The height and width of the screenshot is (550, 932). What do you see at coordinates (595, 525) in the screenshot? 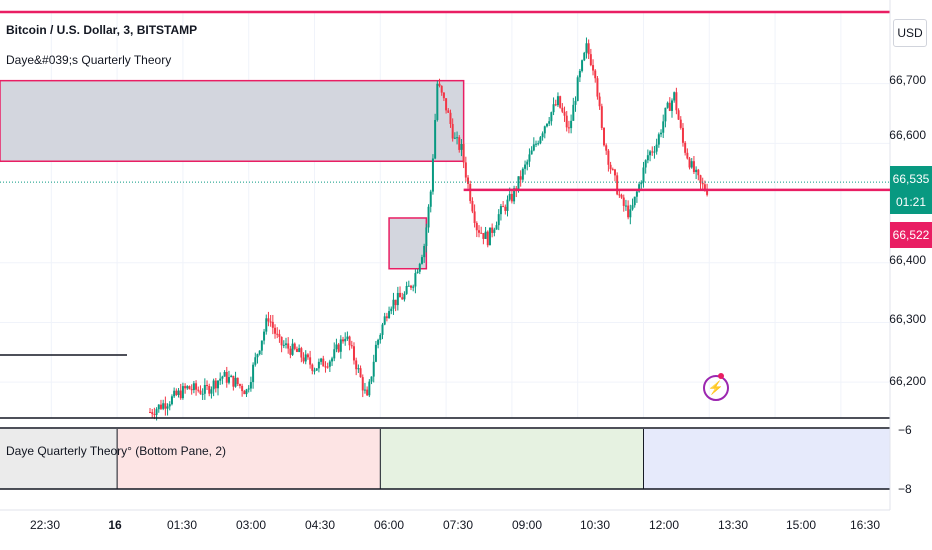
I see `x-tick-label: 10:30` at bounding box center [595, 525].